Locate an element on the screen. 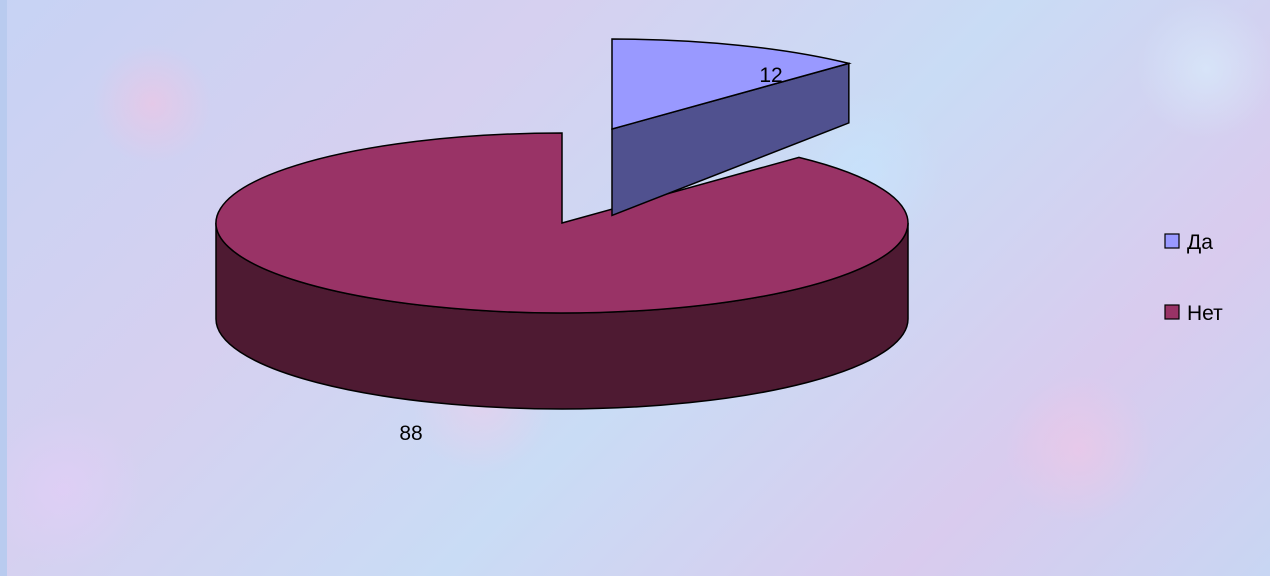 This screenshot has height=576, width=1270. data-label-da: 12 is located at coordinates (770, 75).